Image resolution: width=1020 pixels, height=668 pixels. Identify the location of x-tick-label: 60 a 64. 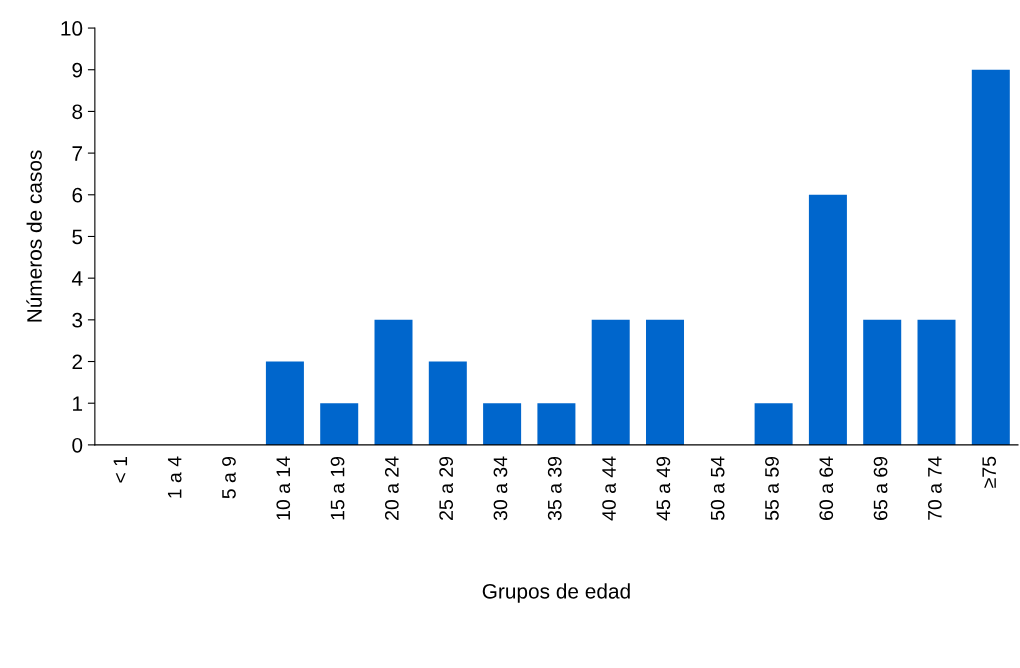
(826, 488).